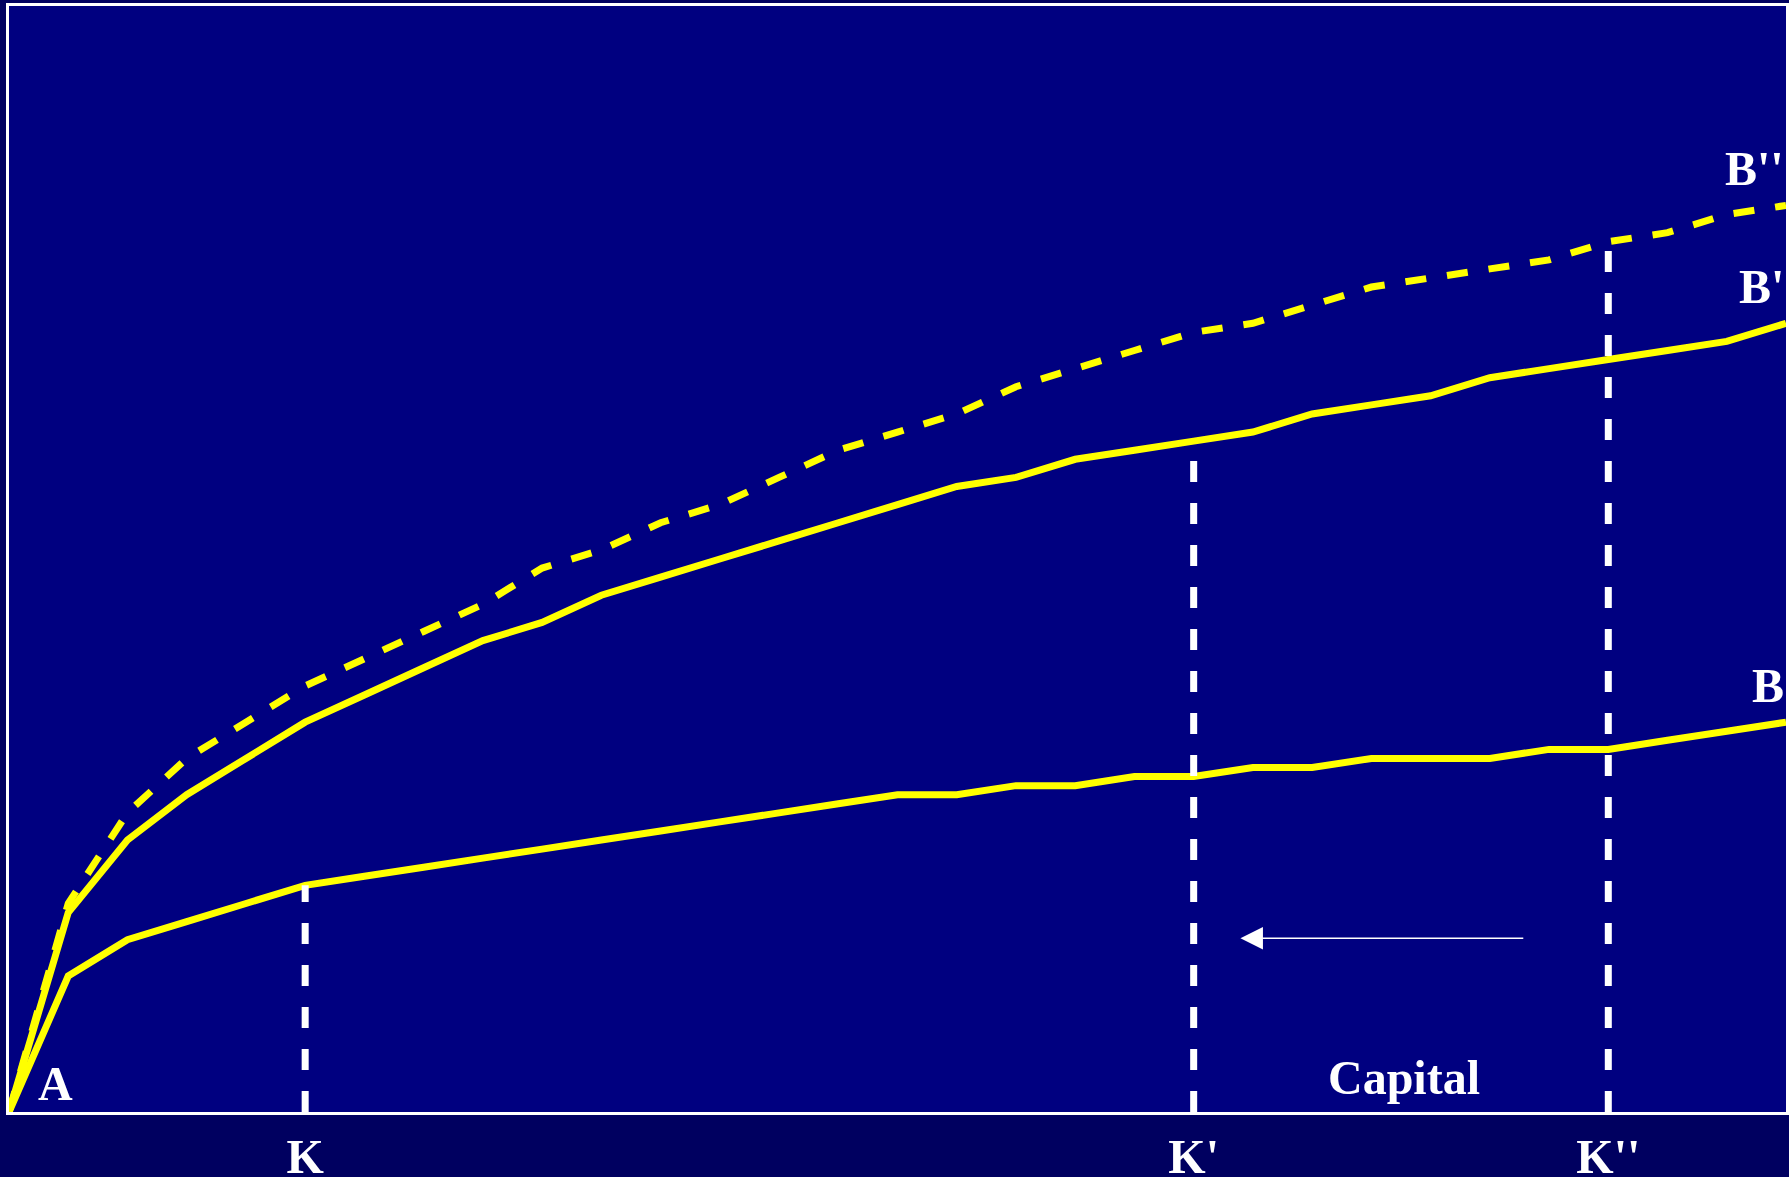 The height and width of the screenshot is (1177, 1789). What do you see at coordinates (1194, 1153) in the screenshot?
I see `x-tick-label: K'` at bounding box center [1194, 1153].